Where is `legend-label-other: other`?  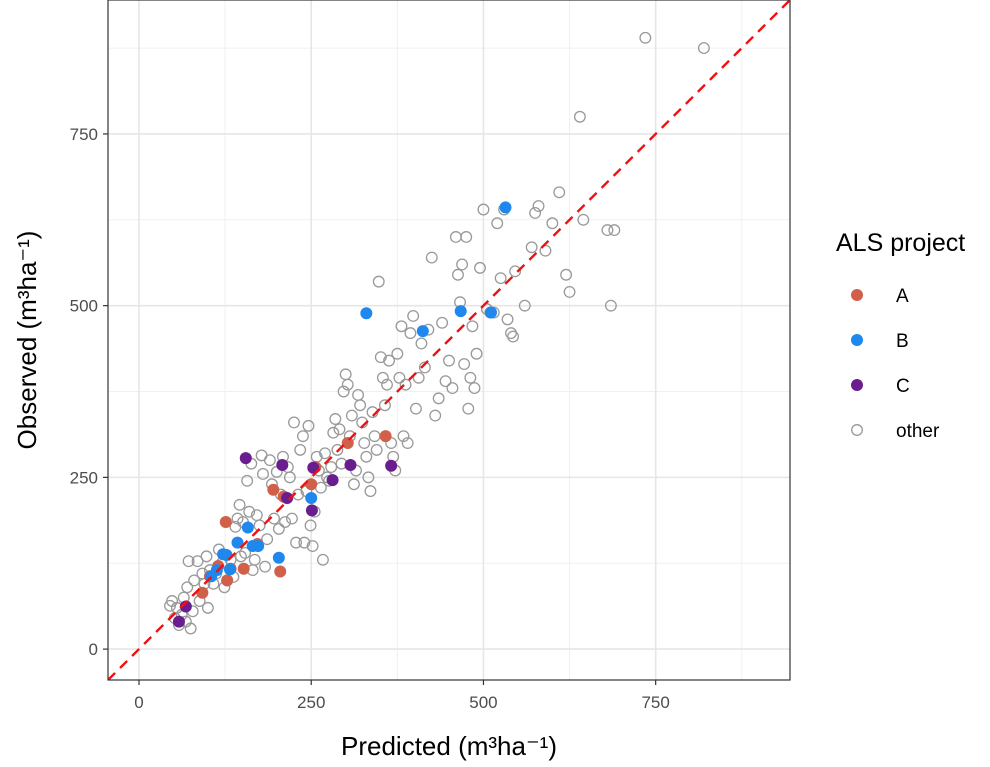
legend-label-other: other is located at coordinates (918, 431).